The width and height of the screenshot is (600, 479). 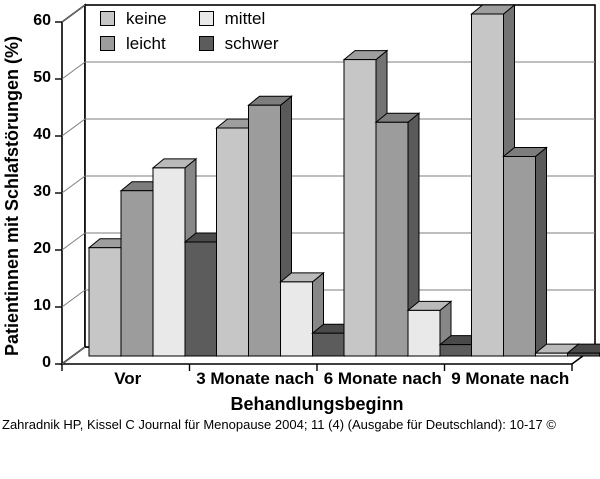 I want to click on x-axis-title: Behandlungsbeginn, so click(x=317, y=404).